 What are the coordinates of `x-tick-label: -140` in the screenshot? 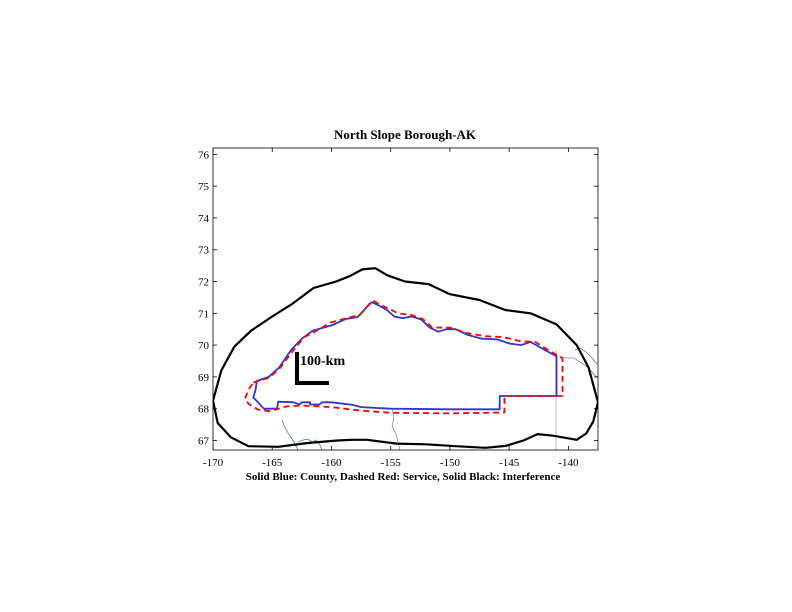 It's located at (568, 463).